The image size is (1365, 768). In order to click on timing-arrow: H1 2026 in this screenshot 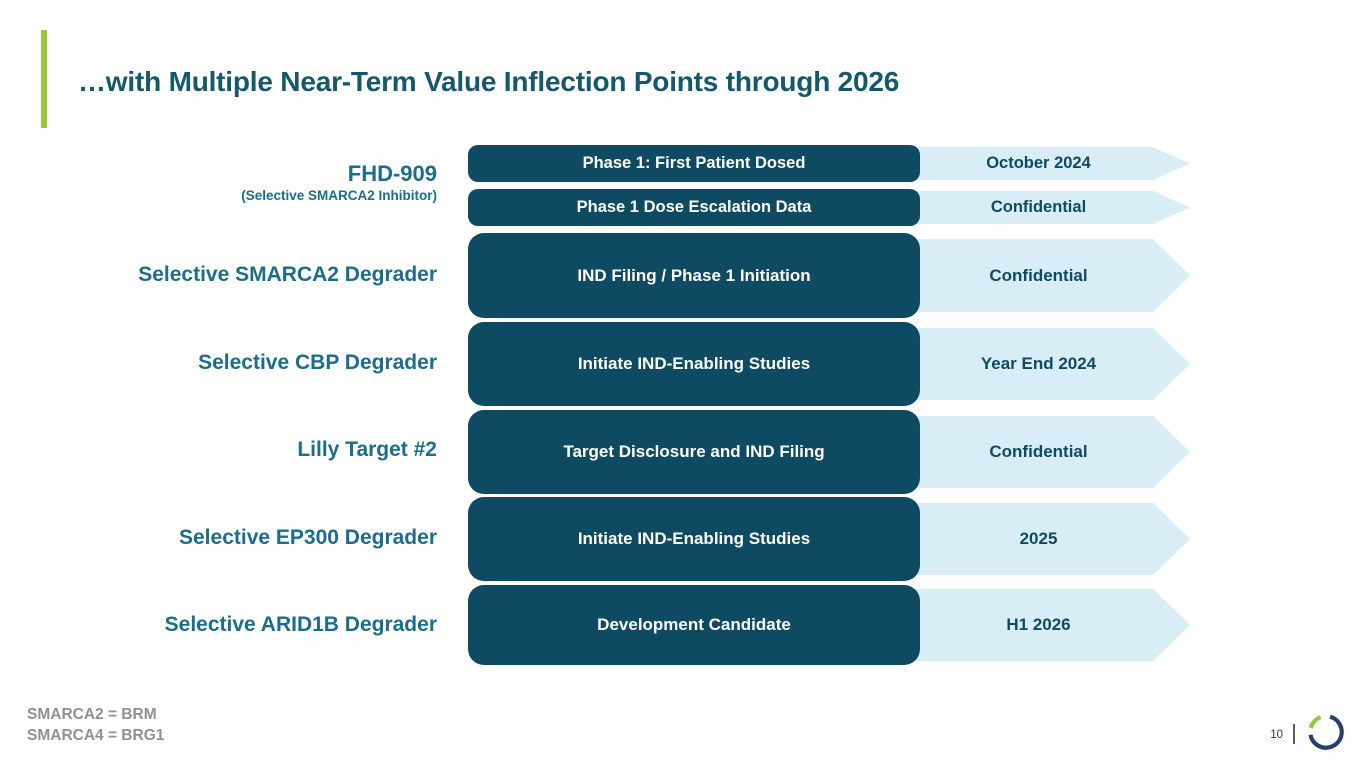, I will do `click(1050, 625)`.